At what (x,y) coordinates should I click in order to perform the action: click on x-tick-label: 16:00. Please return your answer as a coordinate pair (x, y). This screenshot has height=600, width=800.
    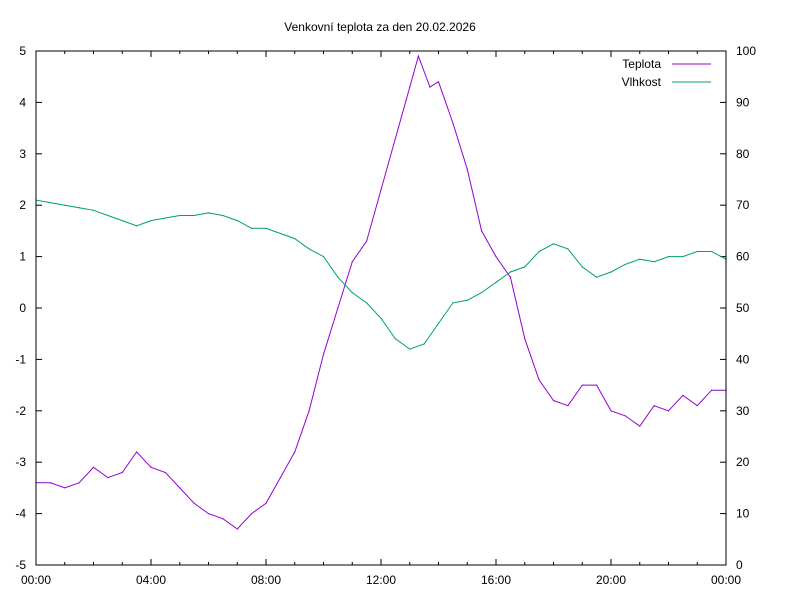
    Looking at the image, I should click on (496, 580).